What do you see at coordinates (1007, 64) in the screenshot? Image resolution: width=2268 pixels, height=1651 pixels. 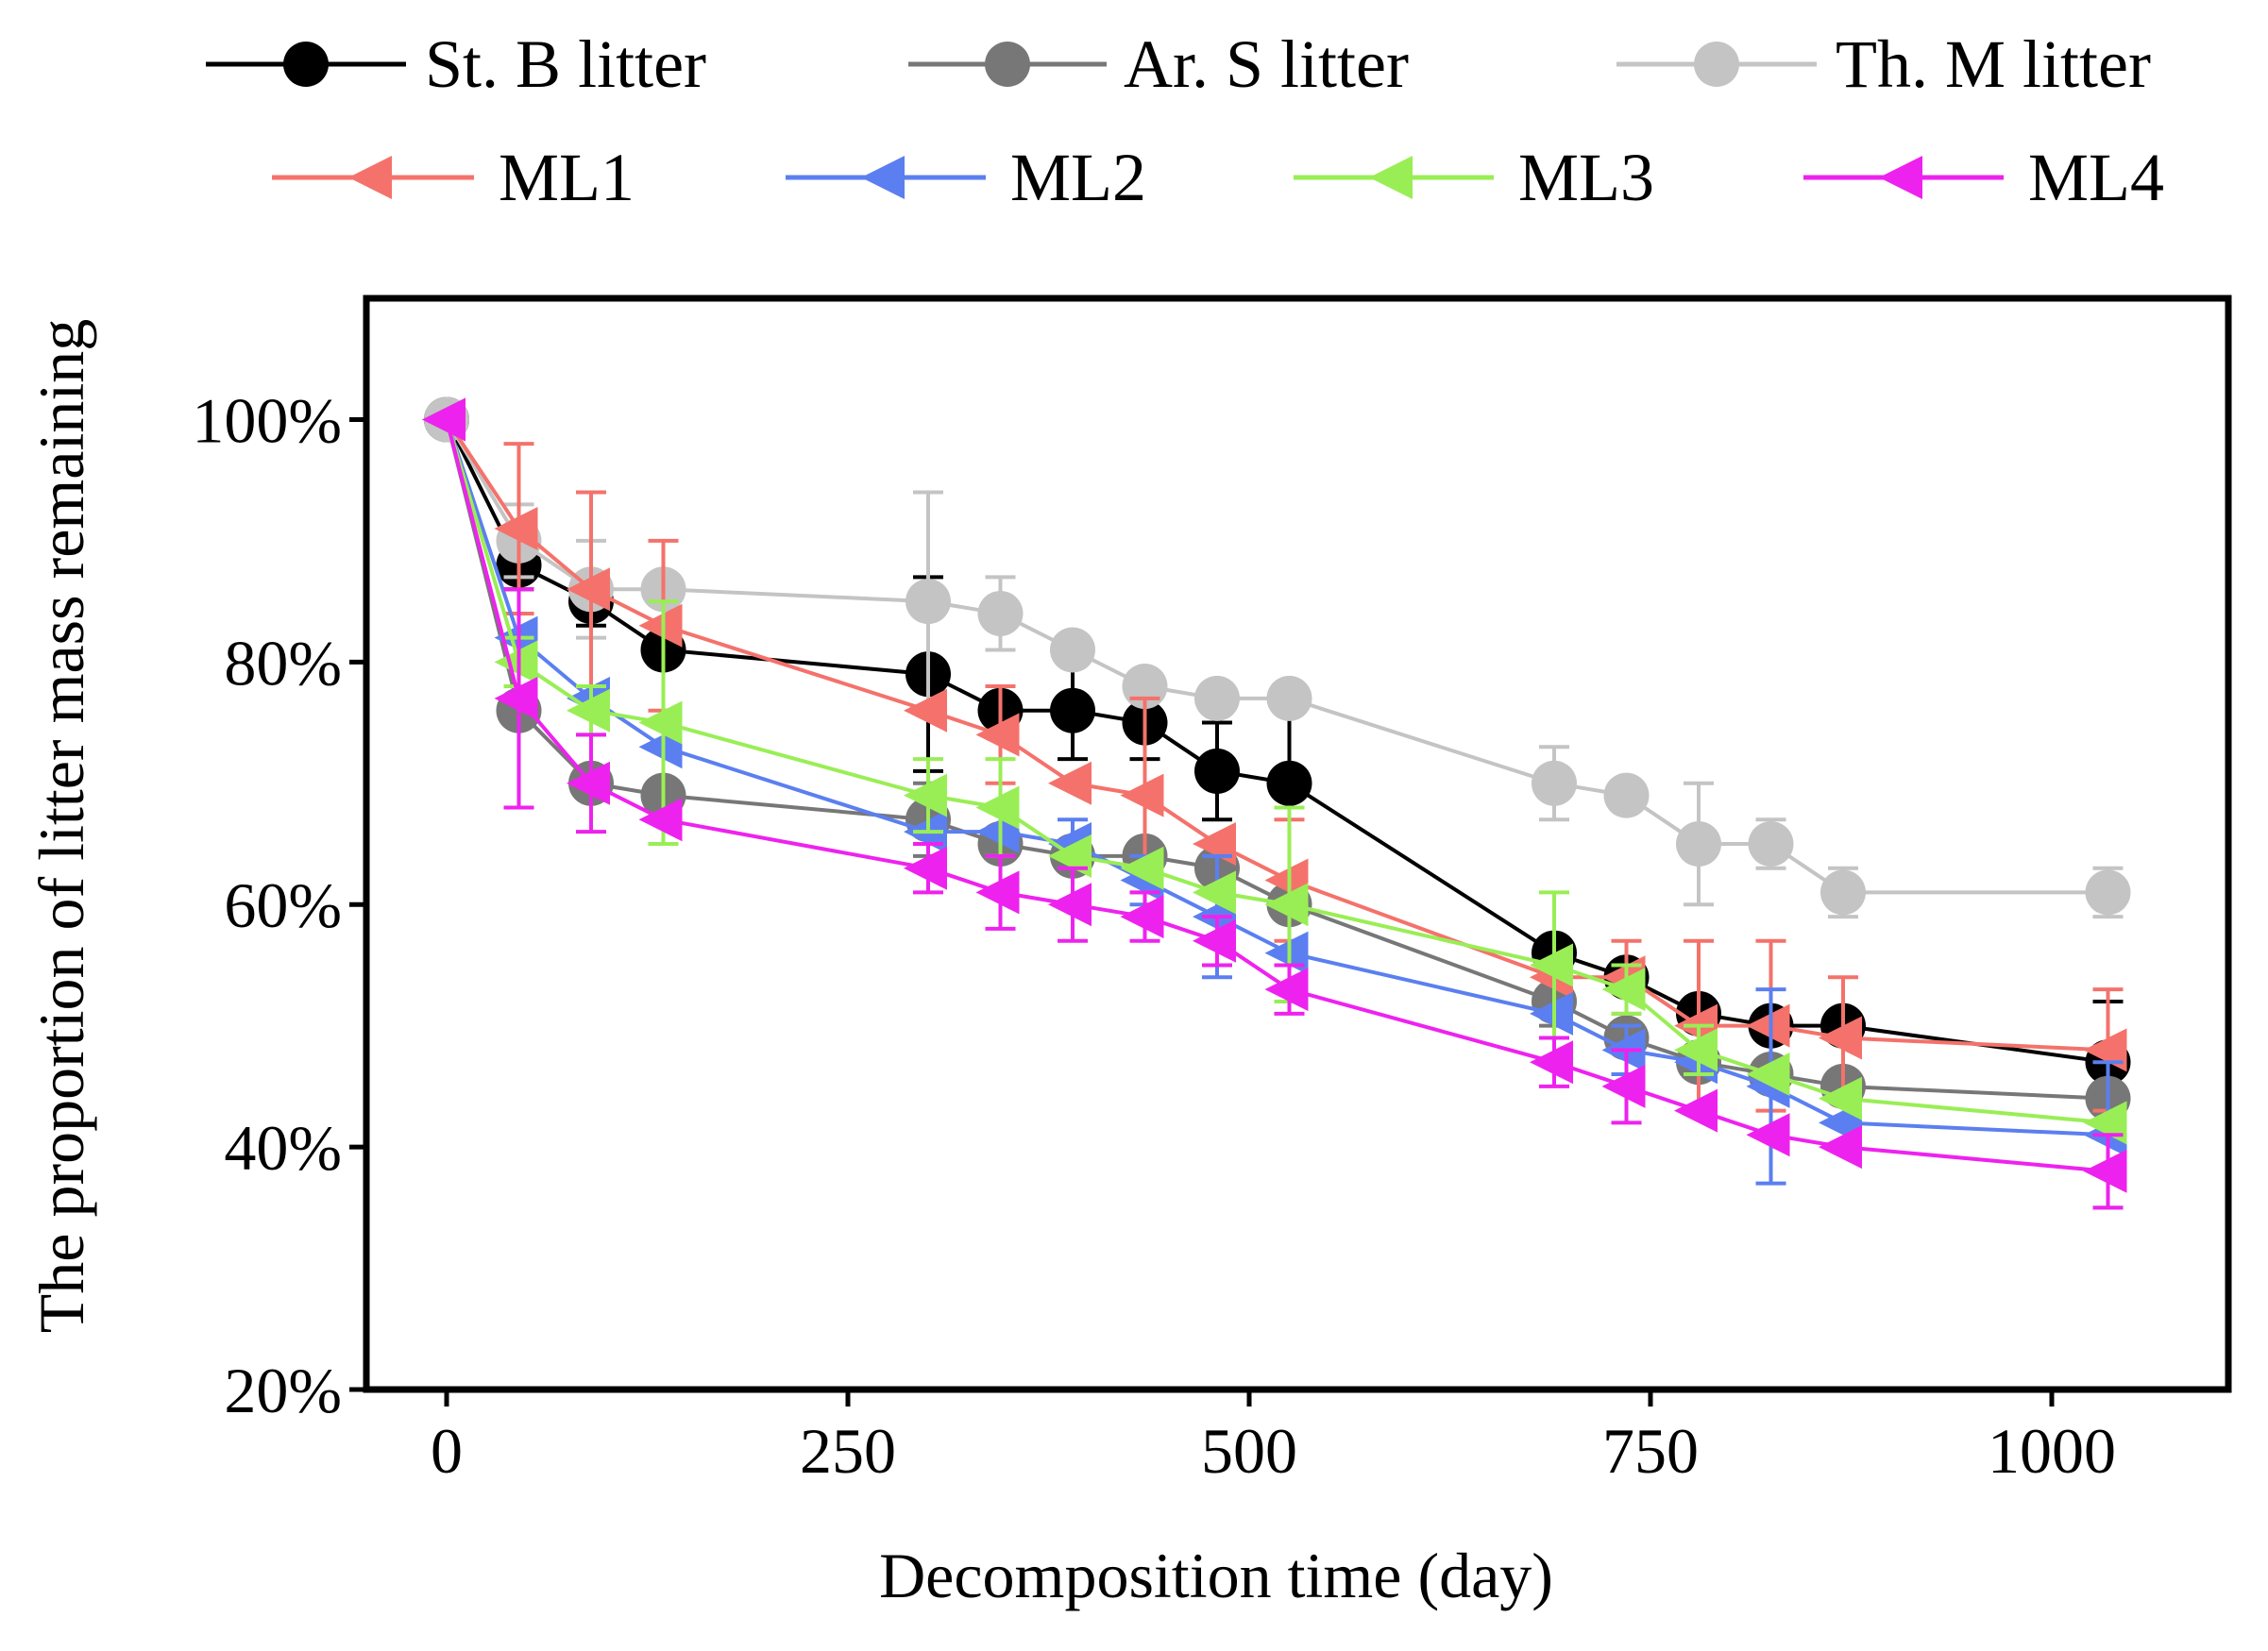 I see `legend-marker-ar-s-litter` at bounding box center [1007, 64].